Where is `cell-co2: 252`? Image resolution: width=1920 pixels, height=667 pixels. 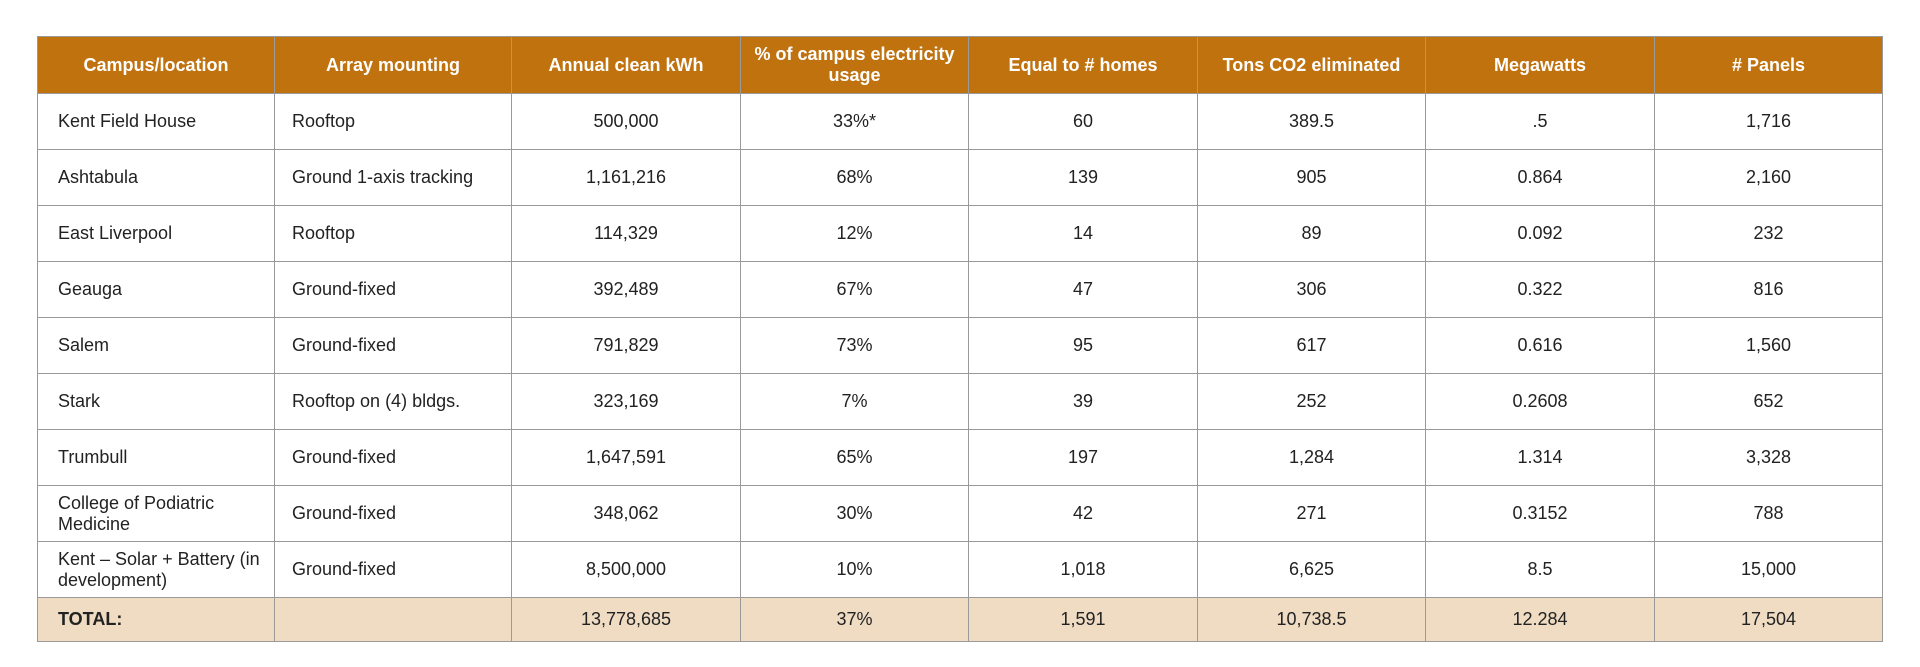
cell-co2: 252 is located at coordinates (1311, 401).